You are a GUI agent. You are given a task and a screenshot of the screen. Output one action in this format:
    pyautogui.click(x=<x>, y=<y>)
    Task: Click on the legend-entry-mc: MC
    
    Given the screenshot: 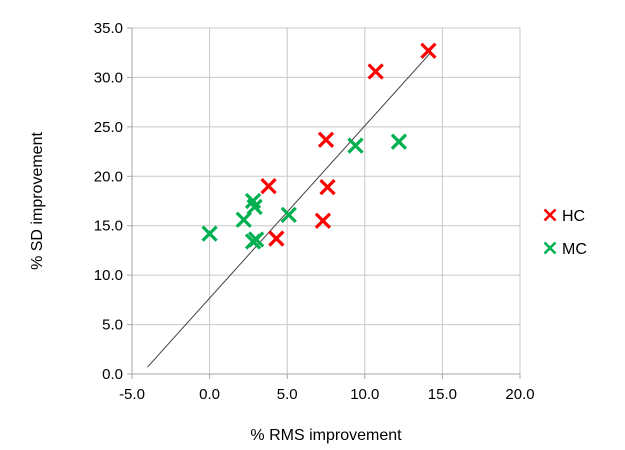 What is the action you would take?
    pyautogui.click(x=565, y=249)
    